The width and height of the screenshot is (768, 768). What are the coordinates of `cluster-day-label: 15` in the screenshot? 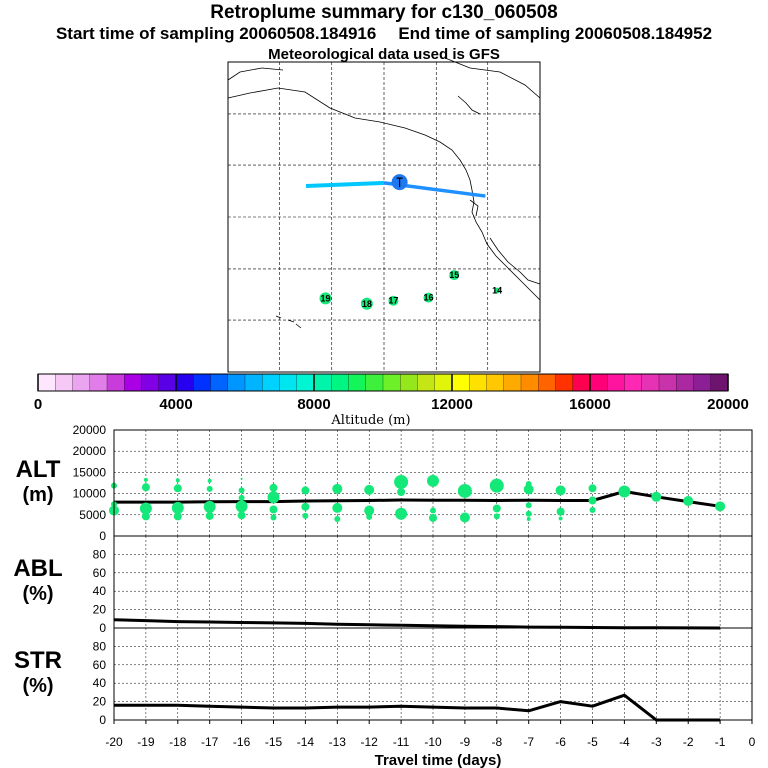 It's located at (454, 275).